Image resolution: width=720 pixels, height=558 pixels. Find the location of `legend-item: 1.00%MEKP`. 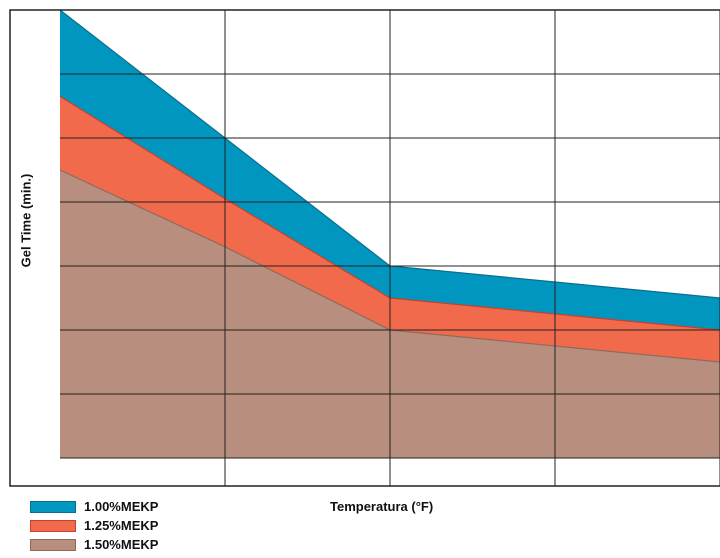

legend-item: 1.00%MEKP is located at coordinates (94, 506).